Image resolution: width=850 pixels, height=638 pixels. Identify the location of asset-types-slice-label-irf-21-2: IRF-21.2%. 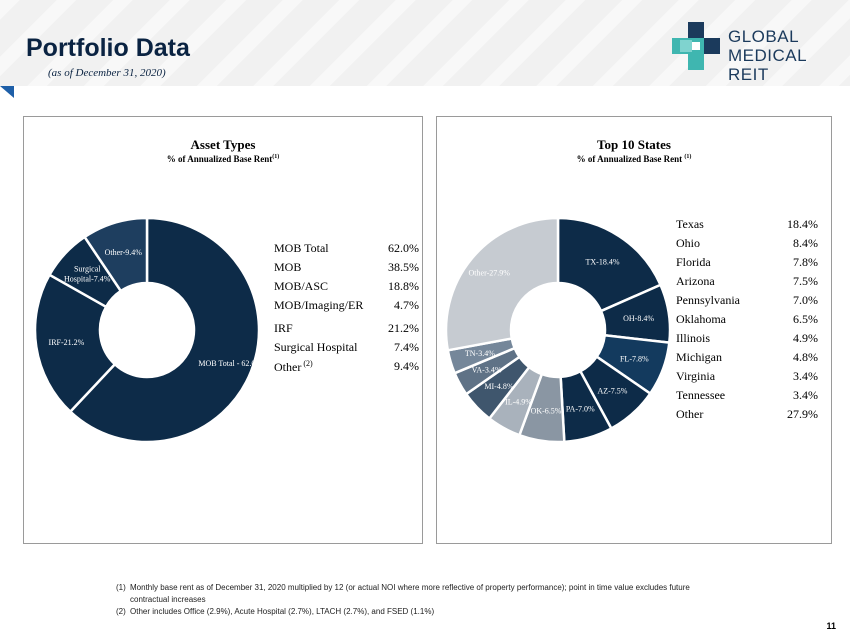
(67, 342).